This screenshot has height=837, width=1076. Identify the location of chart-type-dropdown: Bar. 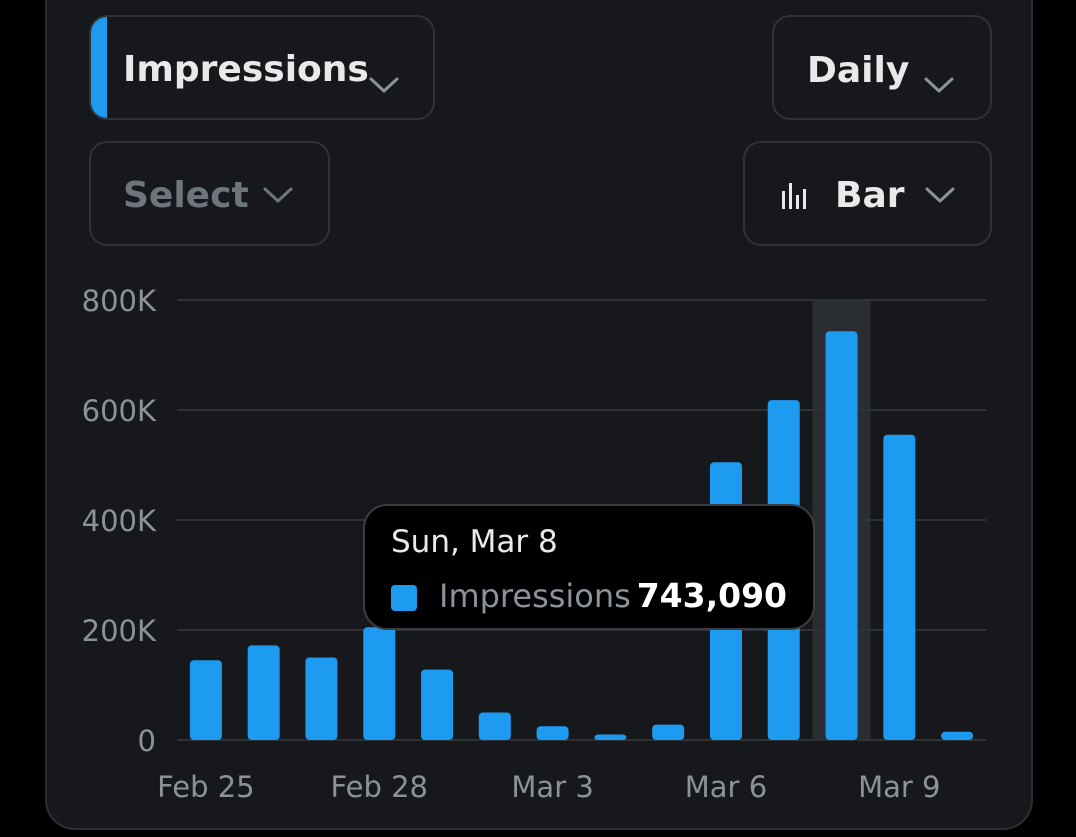
(867, 193).